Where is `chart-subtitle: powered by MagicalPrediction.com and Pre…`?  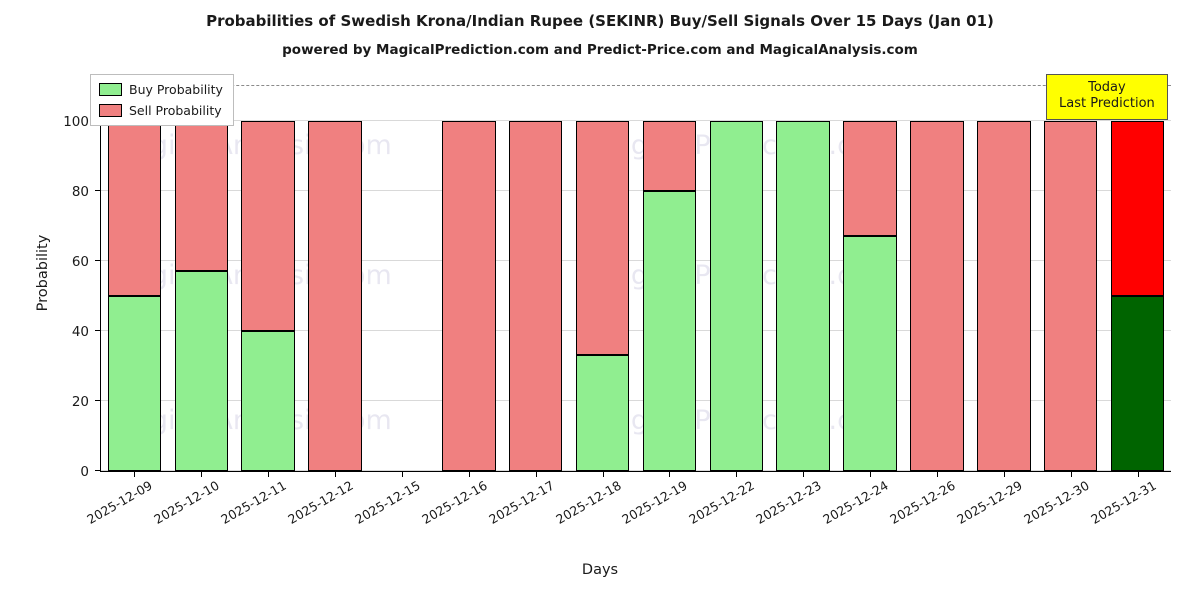 chart-subtitle: powered by MagicalPrediction.com and Pre… is located at coordinates (600, 50).